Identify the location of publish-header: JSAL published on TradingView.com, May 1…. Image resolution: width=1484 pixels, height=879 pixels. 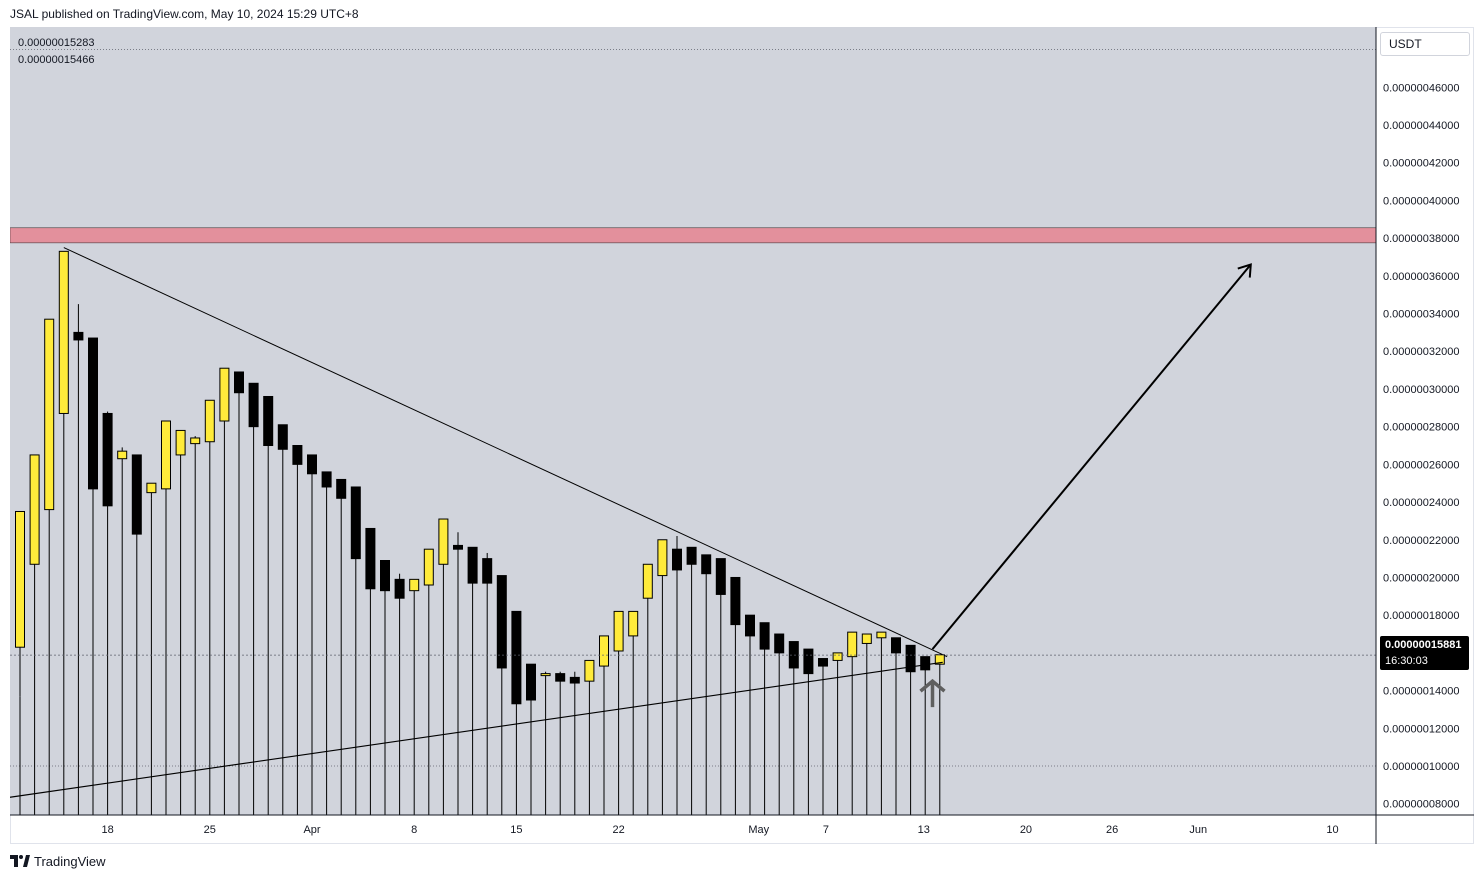
(184, 14).